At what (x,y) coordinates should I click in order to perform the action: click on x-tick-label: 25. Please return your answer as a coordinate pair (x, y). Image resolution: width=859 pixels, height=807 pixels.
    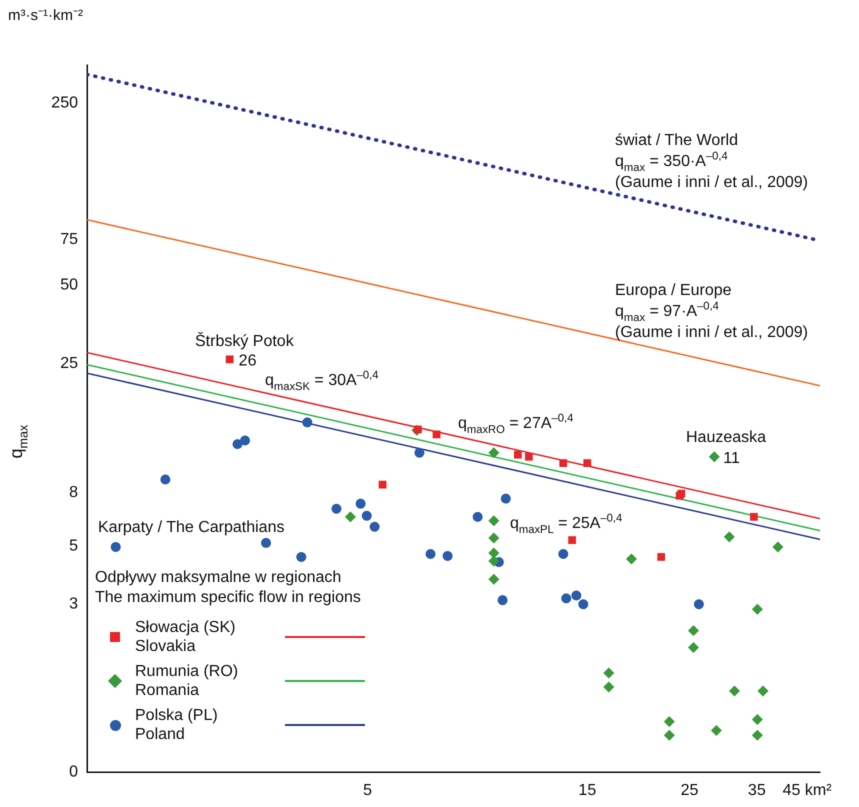
    Looking at the image, I should click on (689, 791).